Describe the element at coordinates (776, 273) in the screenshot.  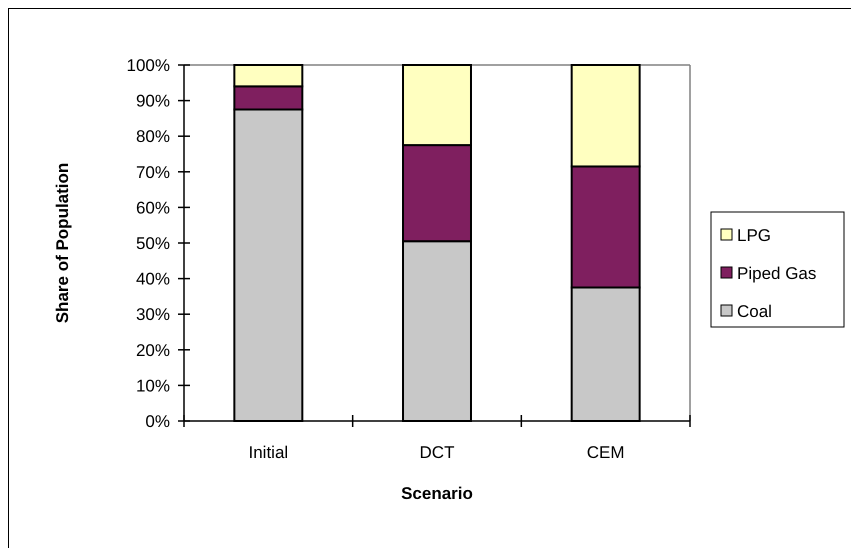
I see `legend-label: Piped Gas` at that location.